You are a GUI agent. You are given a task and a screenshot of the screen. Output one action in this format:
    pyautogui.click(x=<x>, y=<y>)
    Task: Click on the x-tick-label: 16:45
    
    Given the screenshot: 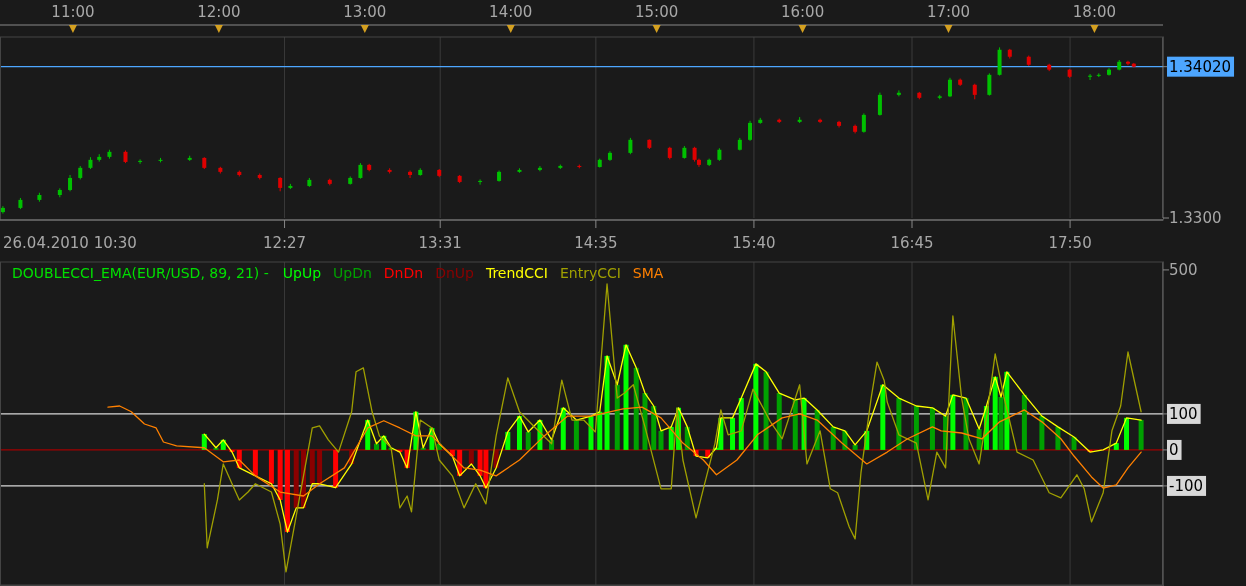 What is the action you would take?
    pyautogui.click(x=912, y=243)
    